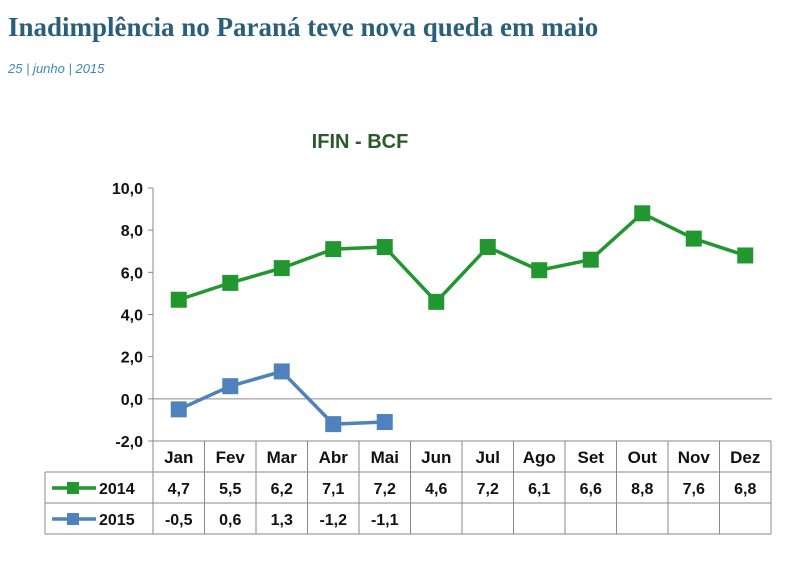 Image resolution: width=800 pixels, height=561 pixels. What do you see at coordinates (132, 231) in the screenshot?
I see `y-tick-label: 8,0` at bounding box center [132, 231].